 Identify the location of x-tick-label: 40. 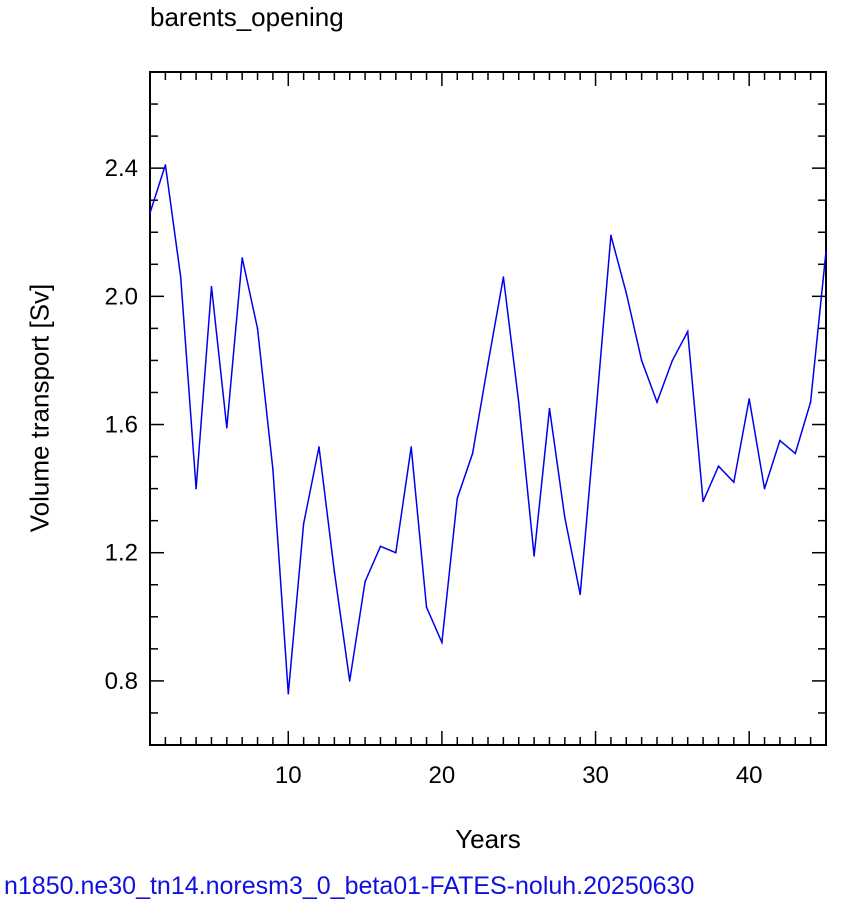
(749, 775).